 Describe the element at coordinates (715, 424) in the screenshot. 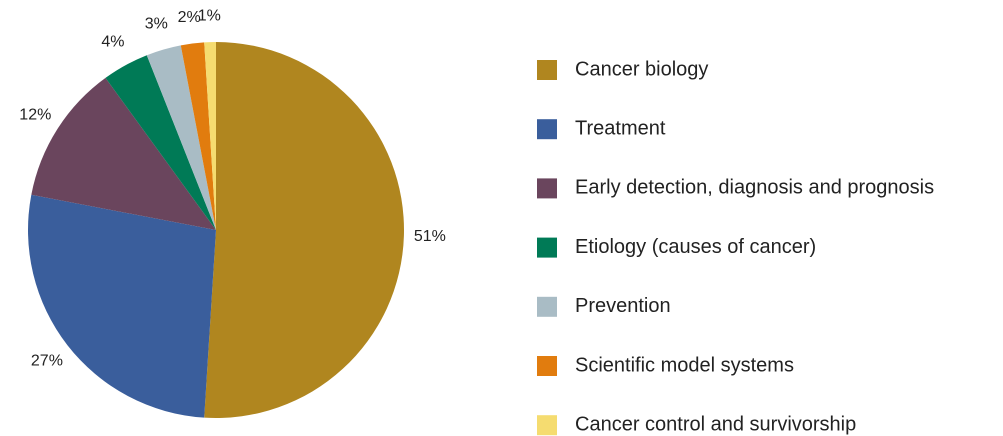

I see `legend-label: Cancer control and survivorship` at that location.